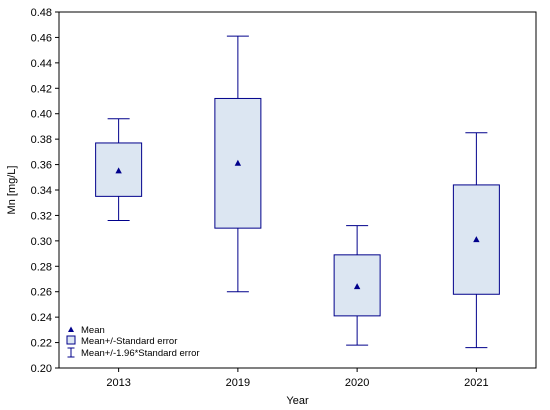 The height and width of the screenshot is (410, 550). Describe the element at coordinates (41, 242) in the screenshot. I see `y-tick-label: 0.30` at that location.